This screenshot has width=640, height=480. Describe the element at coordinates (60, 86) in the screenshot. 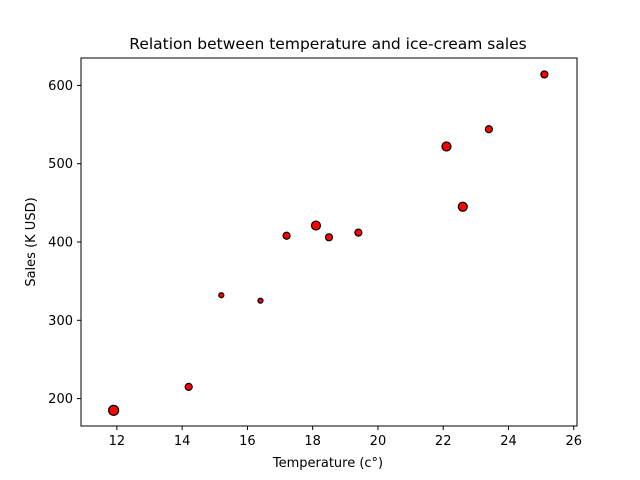

I see `y-tick-label: 600` at that location.